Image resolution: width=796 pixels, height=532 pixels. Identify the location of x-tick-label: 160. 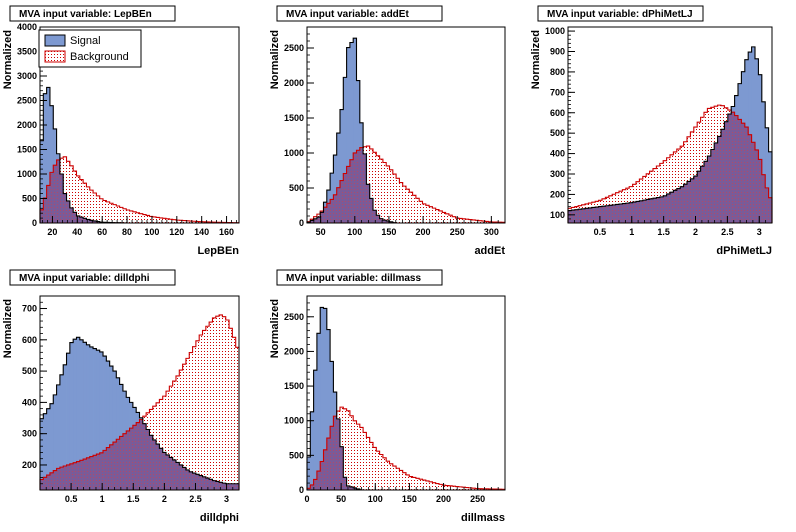
(226, 232).